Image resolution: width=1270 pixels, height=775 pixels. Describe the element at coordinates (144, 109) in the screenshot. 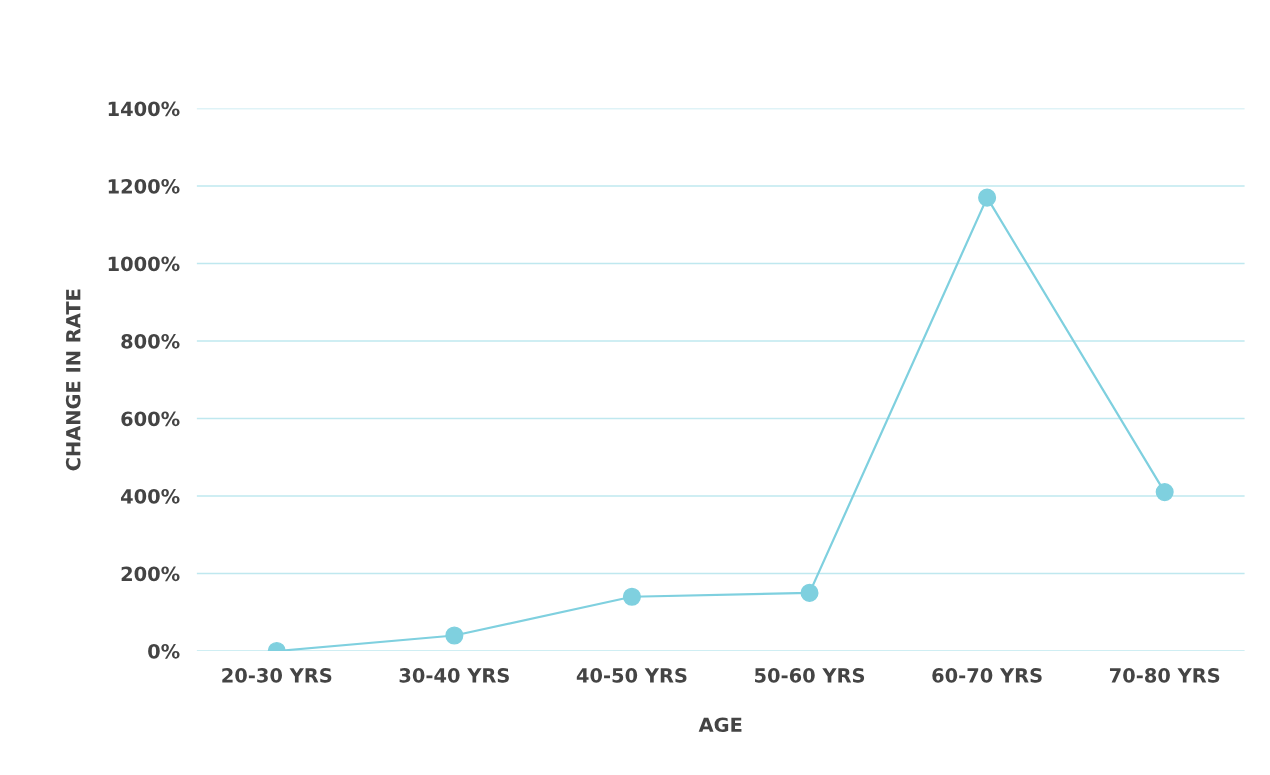

I see `y-tick-label: 1400%` at that location.